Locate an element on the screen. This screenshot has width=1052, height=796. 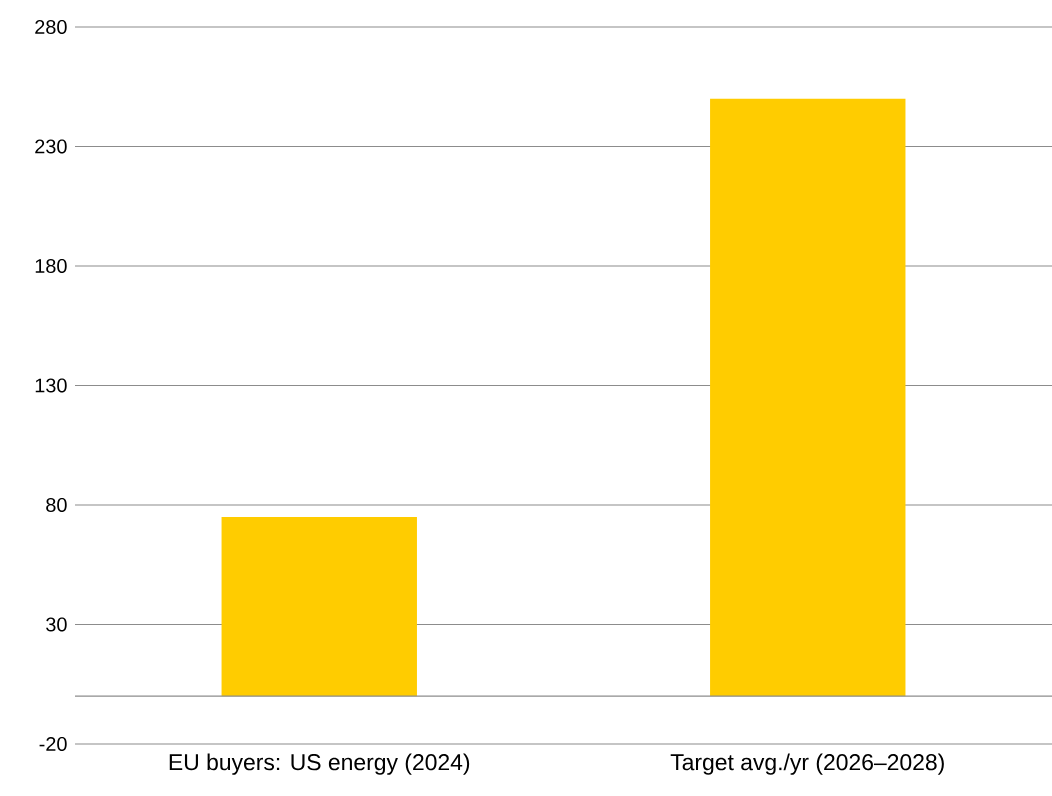
y-tick-label: 280 is located at coordinates (51, 27).